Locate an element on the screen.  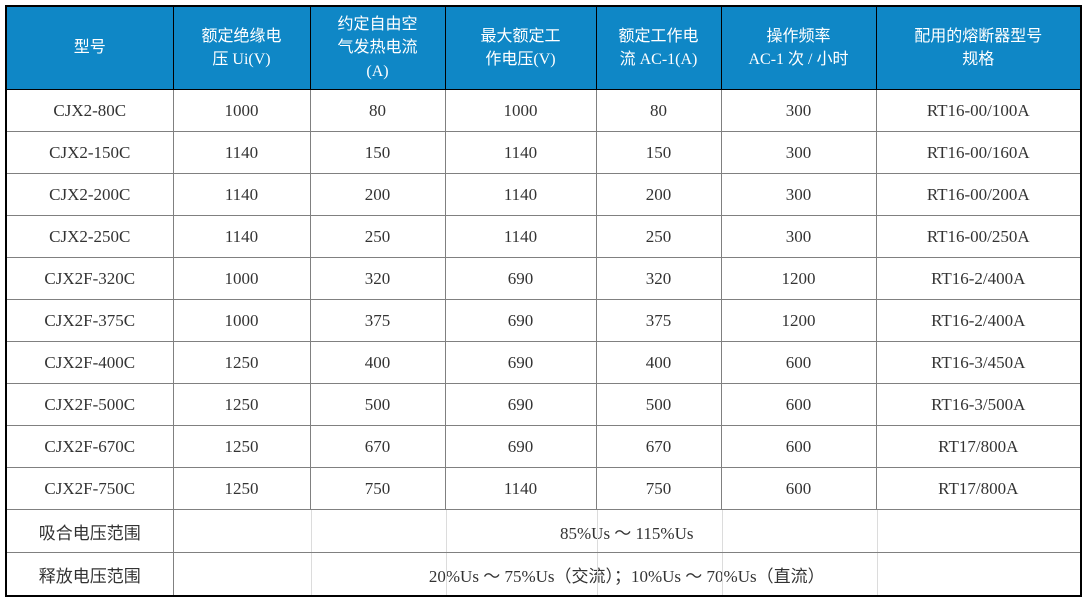
cell-model: CJX2F-400C is located at coordinates (89, 362).